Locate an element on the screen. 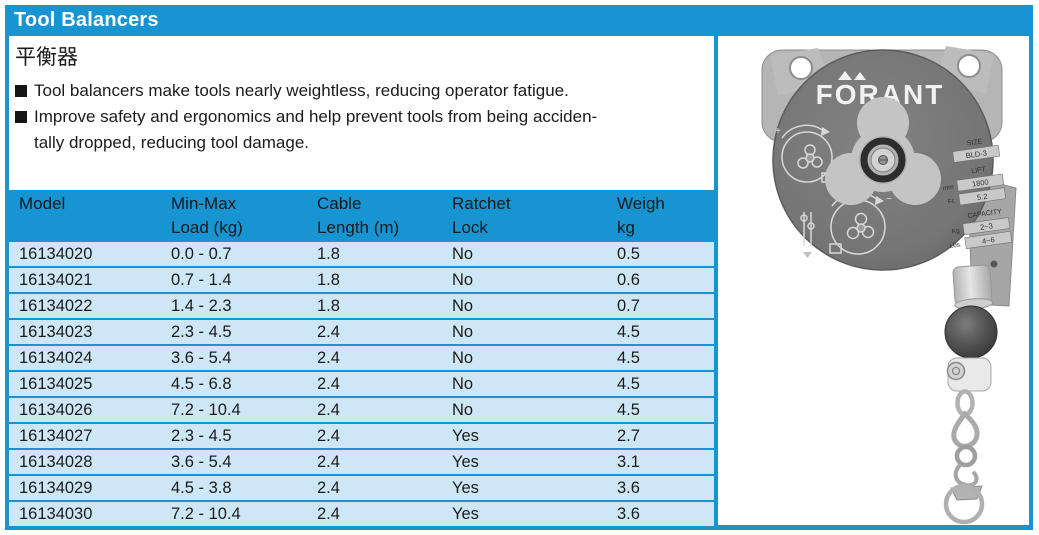  lbs-label: Lbs. is located at coordinates (955, 245).